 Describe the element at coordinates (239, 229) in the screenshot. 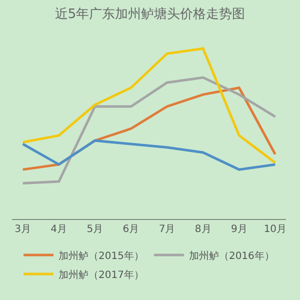

I see `x-tick-label: 9月` at that location.